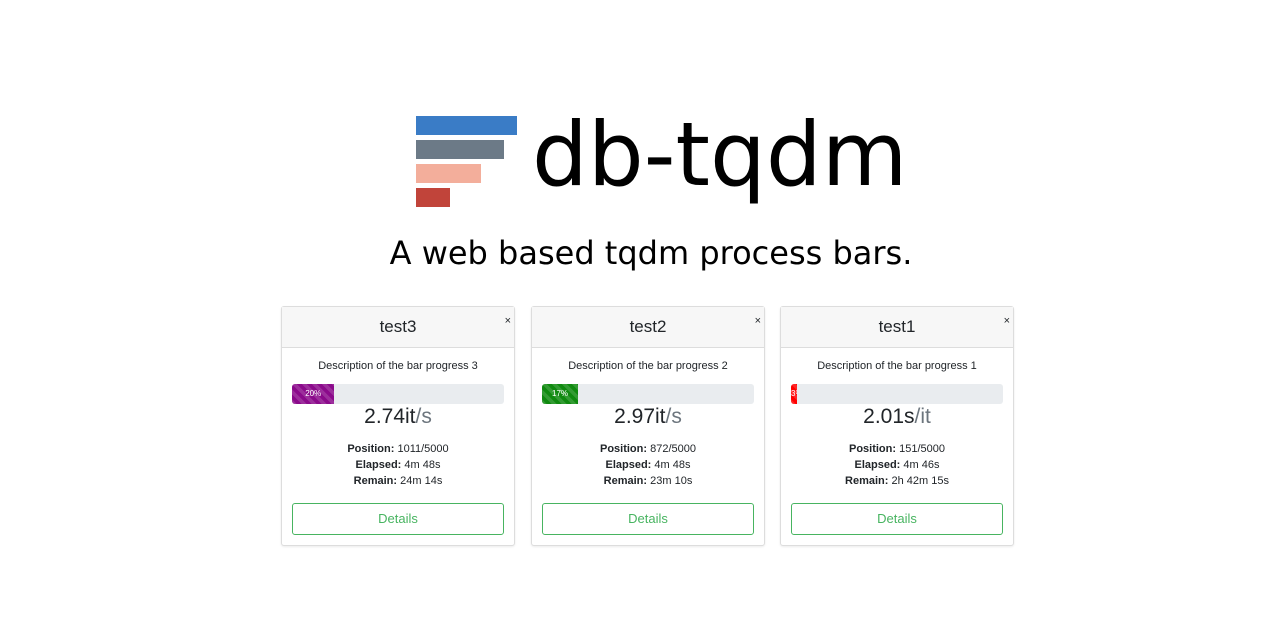  What do you see at coordinates (560, 394) in the screenshot?
I see `progress-fill: 17%` at bounding box center [560, 394].